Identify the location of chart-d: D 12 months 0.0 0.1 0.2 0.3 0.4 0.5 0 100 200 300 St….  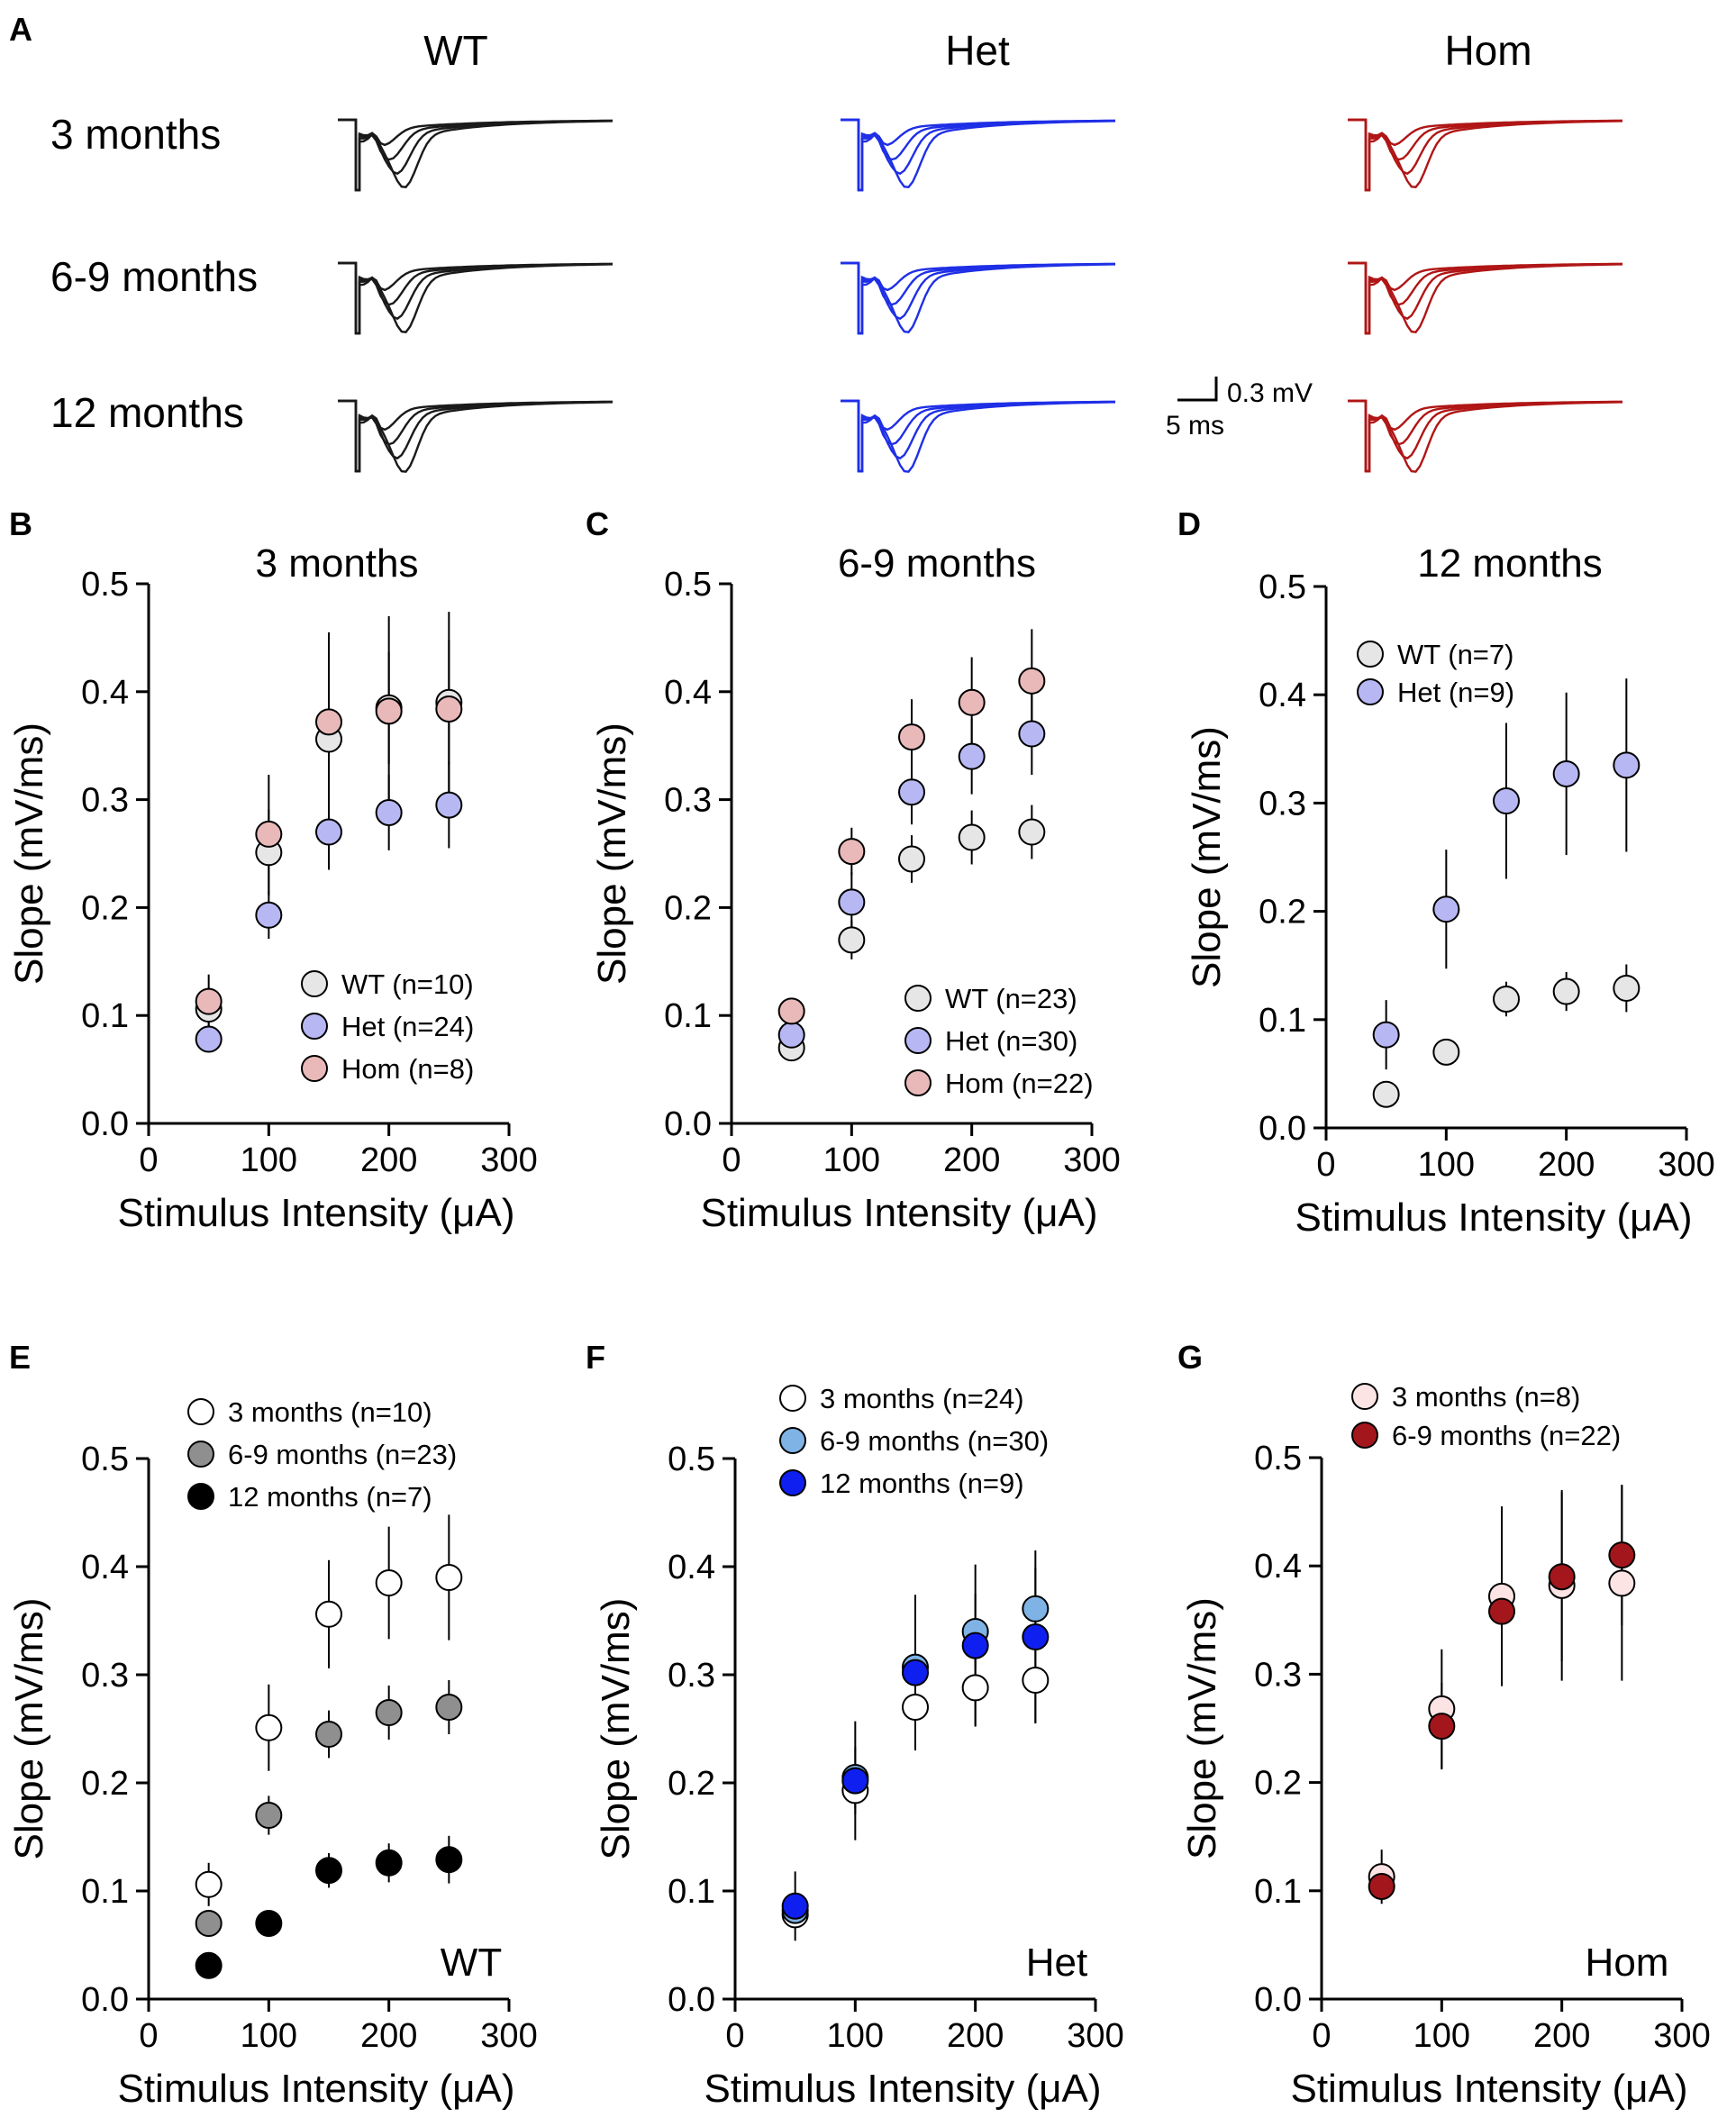
(1446, 872).